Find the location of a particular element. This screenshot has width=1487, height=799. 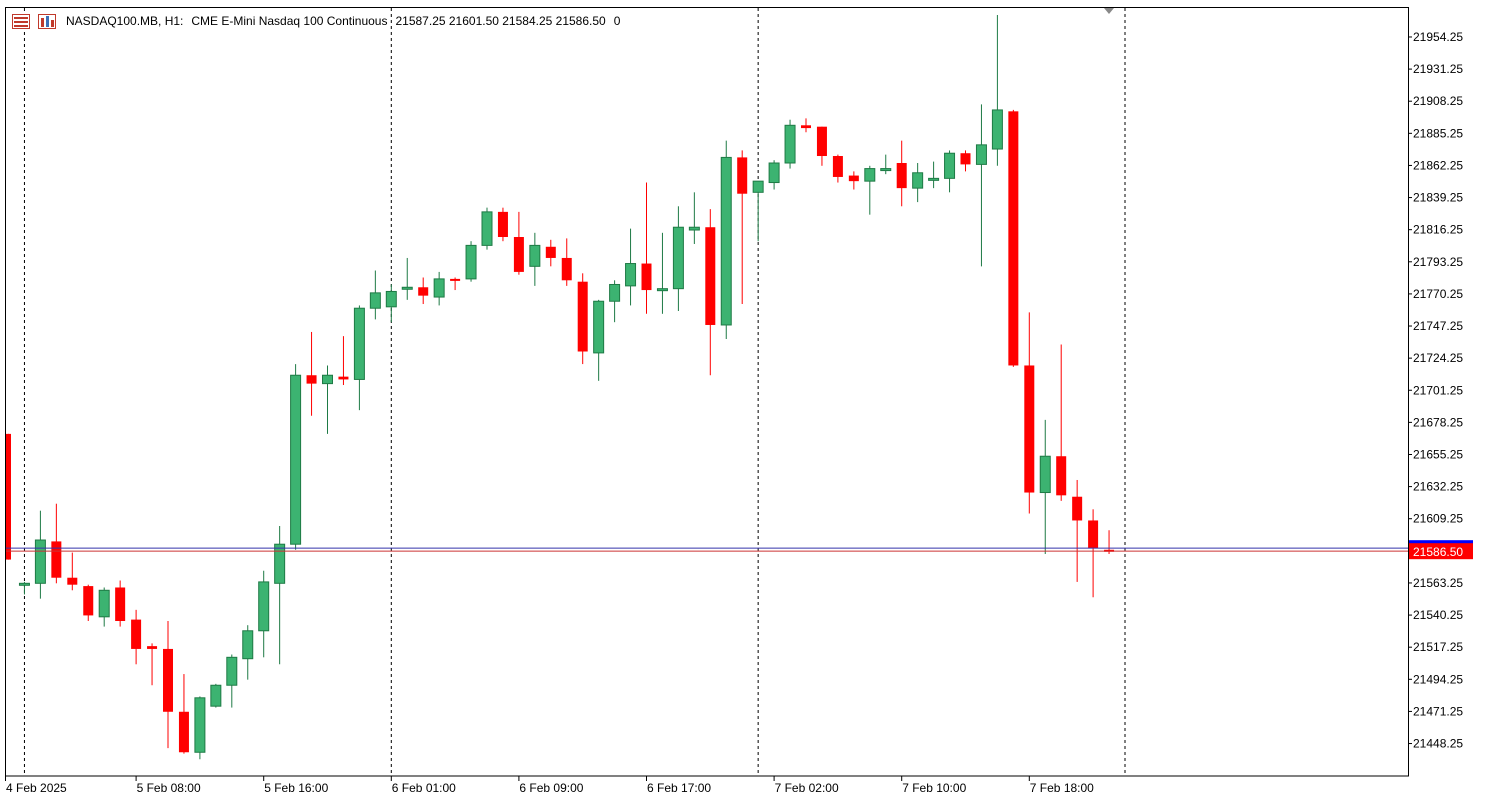

bid-price-tag is located at coordinates (1441, 551).